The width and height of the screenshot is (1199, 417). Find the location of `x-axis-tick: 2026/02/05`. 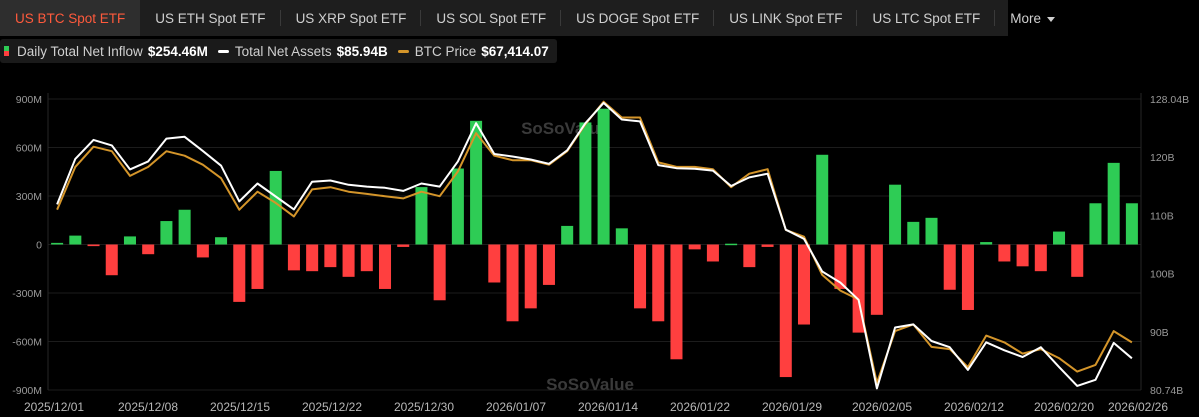

x-axis-tick: 2026/02/05 is located at coordinates (882, 407).